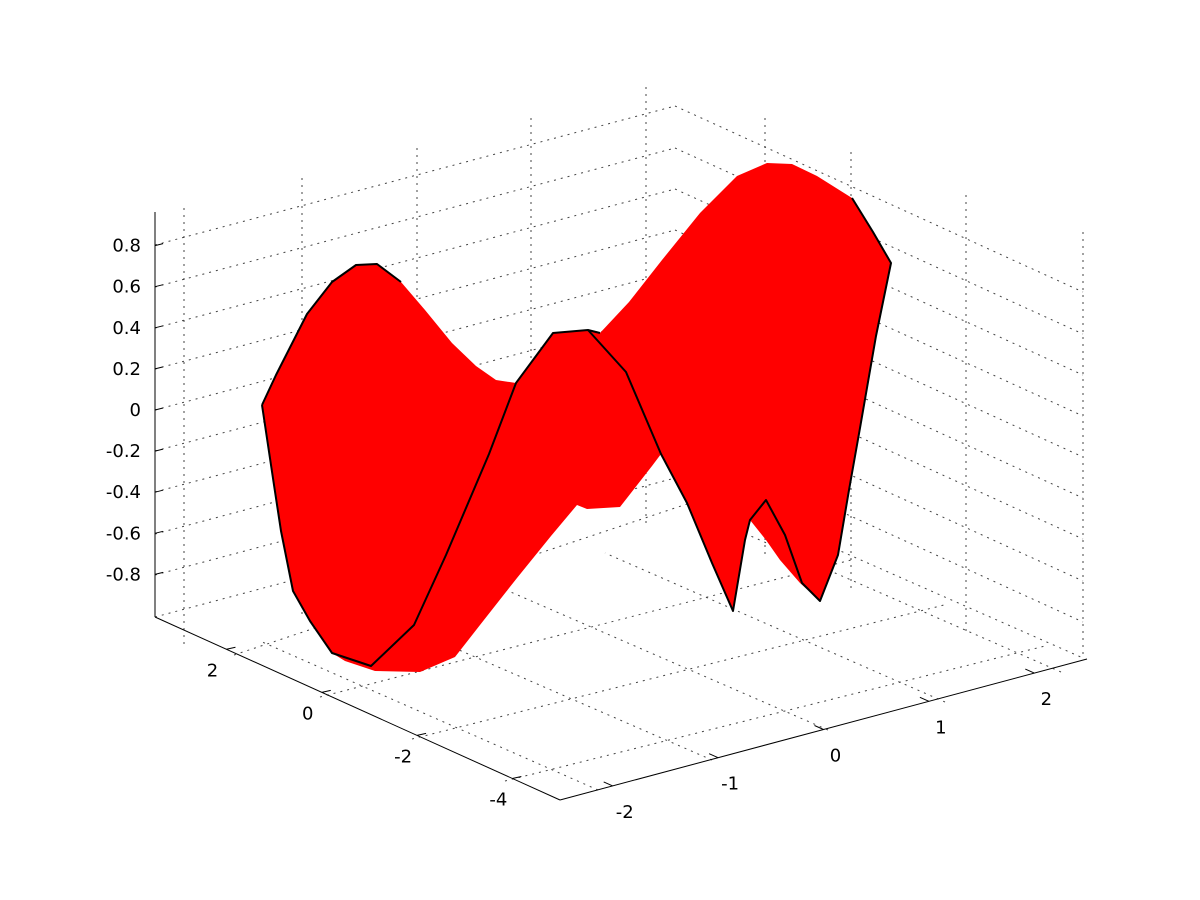 The image size is (1200, 900). Describe the element at coordinates (123, 492) in the screenshot. I see `z-tick-label: -0.4` at that location.